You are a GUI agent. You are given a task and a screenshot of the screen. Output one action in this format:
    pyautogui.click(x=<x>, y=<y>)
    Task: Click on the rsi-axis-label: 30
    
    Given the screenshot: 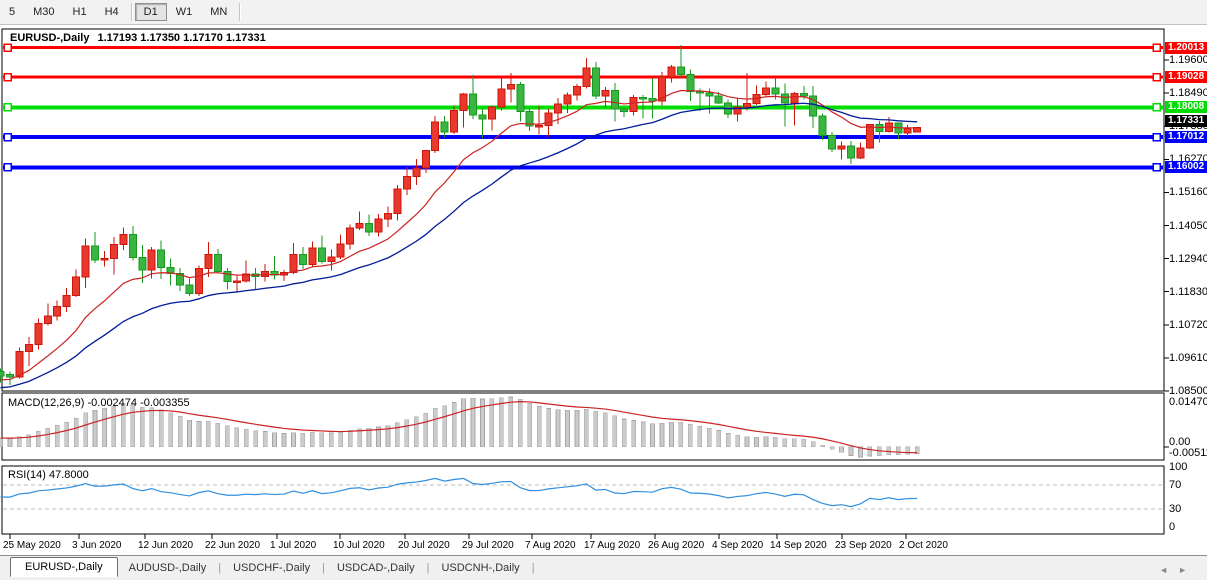 What is the action you would take?
    pyautogui.click(x=1175, y=509)
    